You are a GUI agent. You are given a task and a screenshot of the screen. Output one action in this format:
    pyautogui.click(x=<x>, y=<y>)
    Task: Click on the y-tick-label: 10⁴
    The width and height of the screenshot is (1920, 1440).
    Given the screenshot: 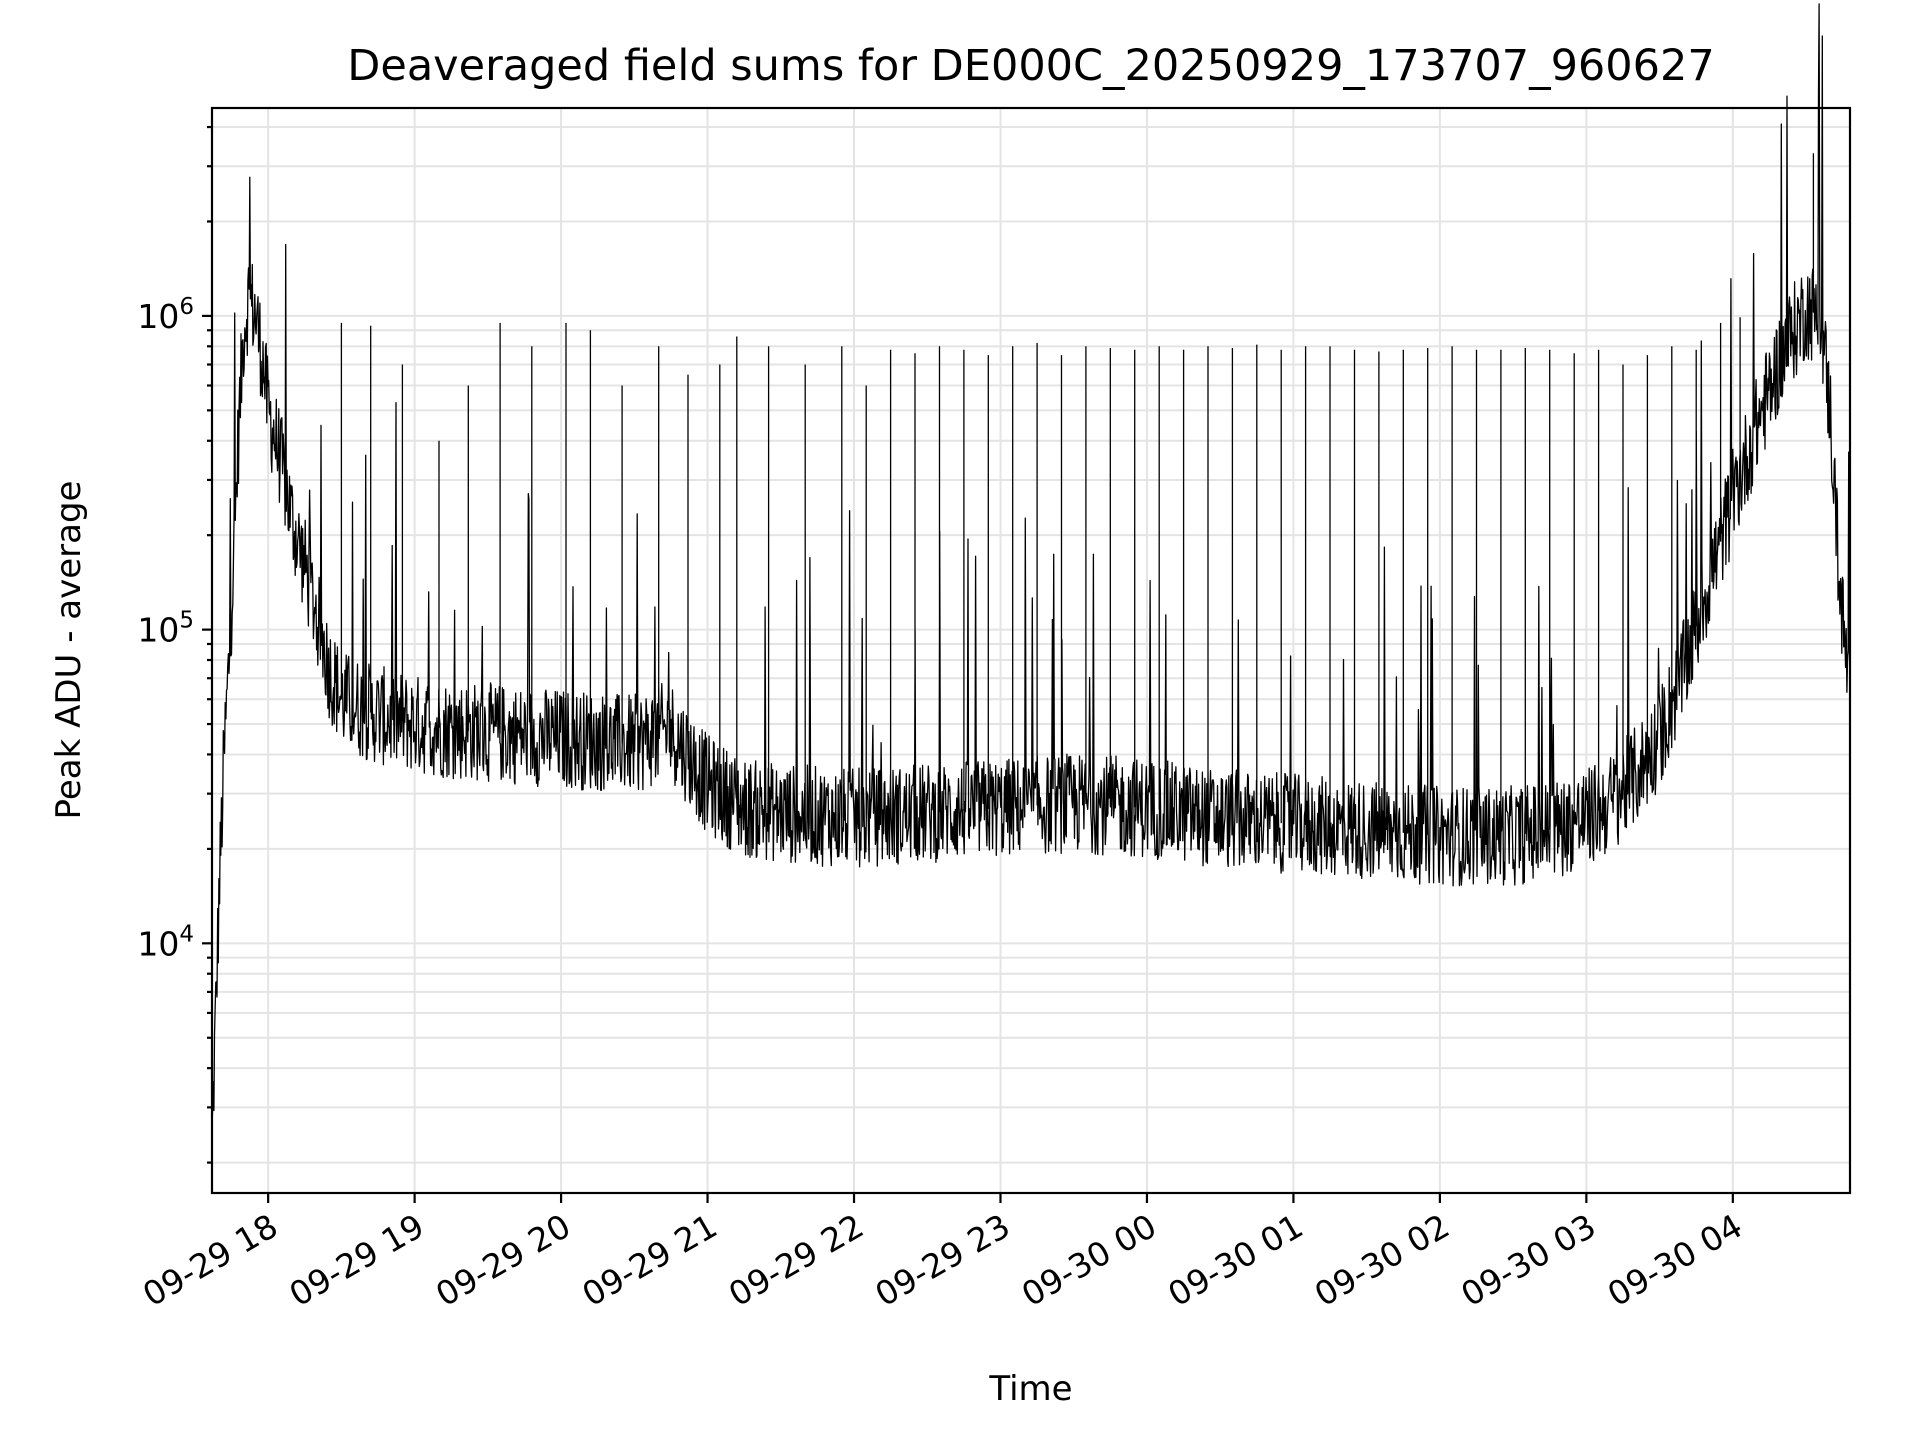 What is the action you would take?
    pyautogui.click(x=165, y=942)
    